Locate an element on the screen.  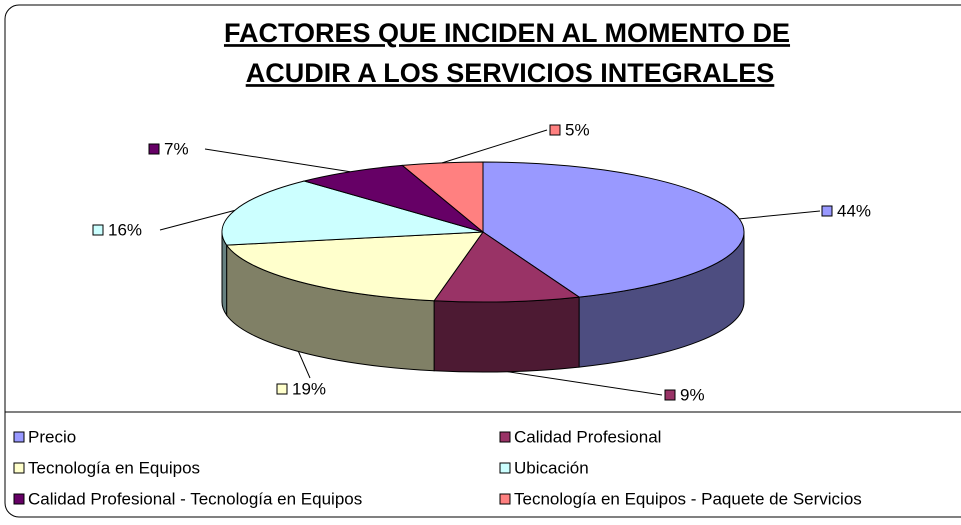
pie-side is located at coordinates (506, 334).